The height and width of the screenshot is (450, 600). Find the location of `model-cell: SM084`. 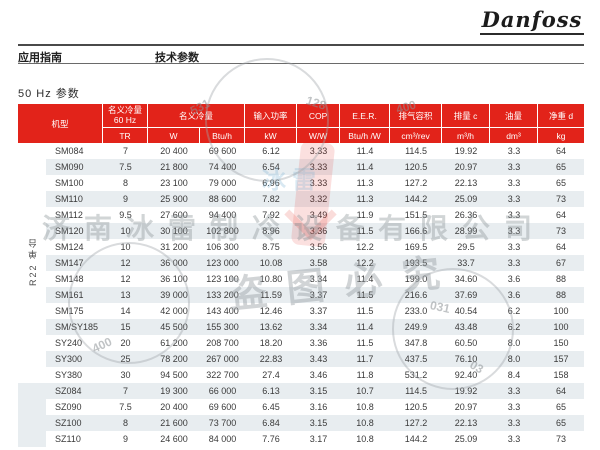

model-cell: SM084 is located at coordinates (75, 151).